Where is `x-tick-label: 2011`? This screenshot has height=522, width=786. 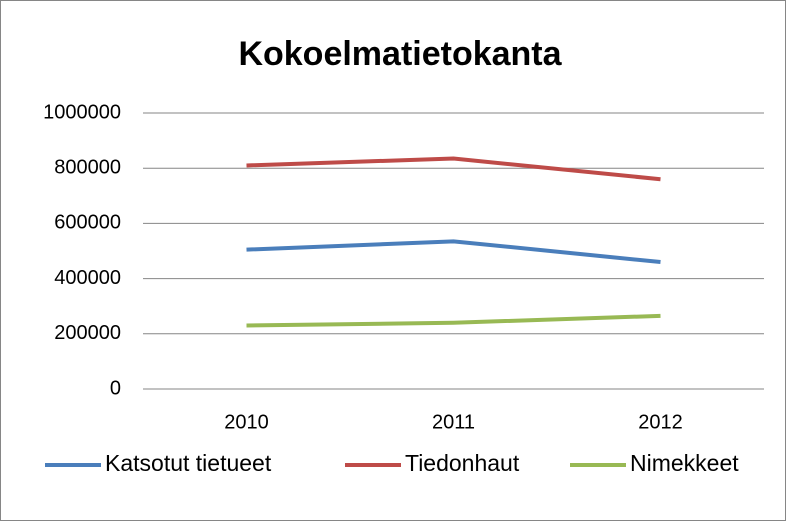
x-tick-label: 2011 is located at coordinates (453, 422).